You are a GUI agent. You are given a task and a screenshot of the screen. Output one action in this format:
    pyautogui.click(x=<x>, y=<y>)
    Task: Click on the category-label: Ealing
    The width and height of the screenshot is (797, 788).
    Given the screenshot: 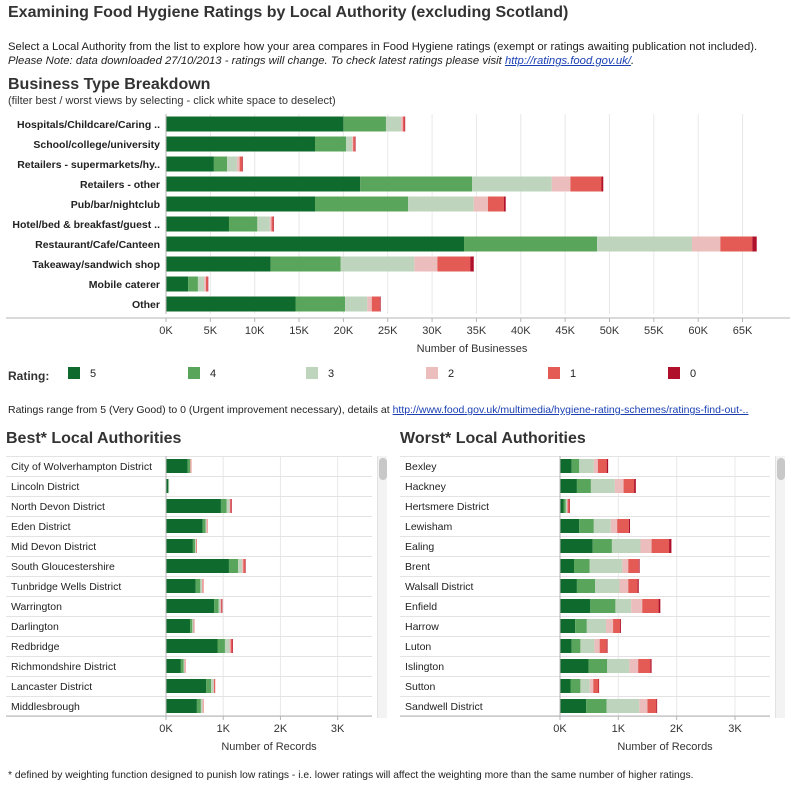 What is the action you would take?
    pyautogui.click(x=419, y=547)
    